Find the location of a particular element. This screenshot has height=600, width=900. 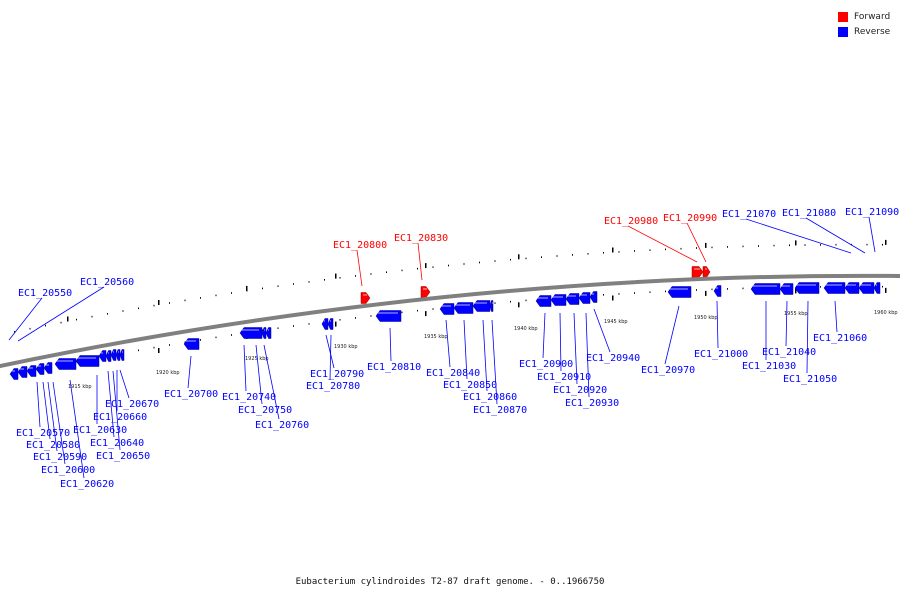

gene-label-ec1-20620: EC1_20620 is located at coordinates (87, 484).